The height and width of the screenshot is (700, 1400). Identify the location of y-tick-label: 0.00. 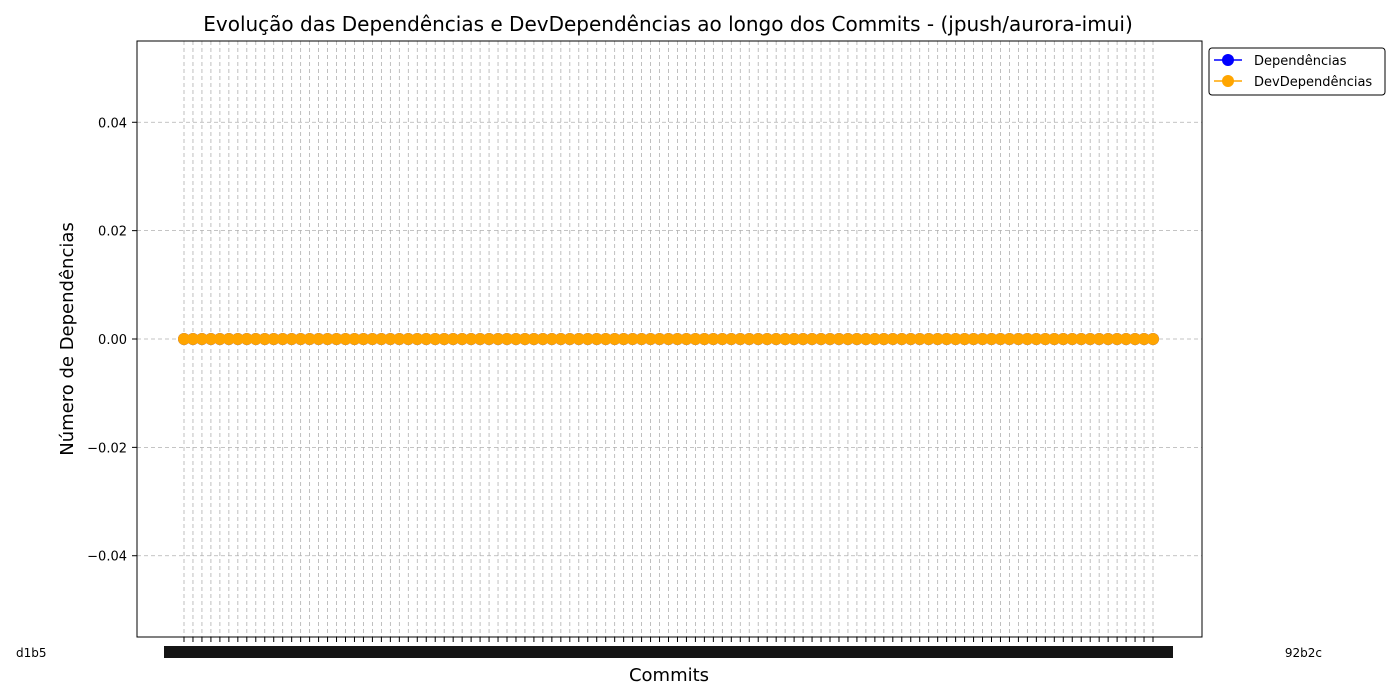
(112, 340).